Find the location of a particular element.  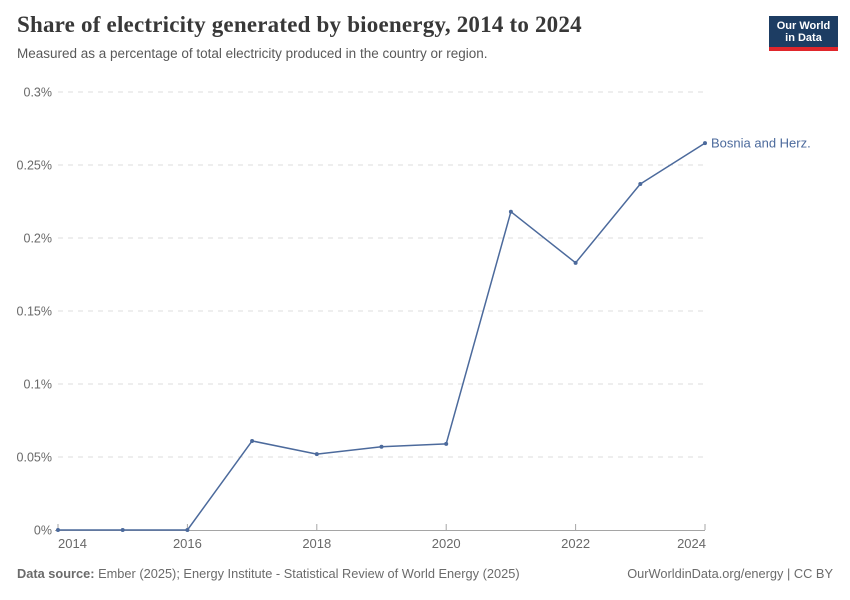

credit-link: OurWorldinData.org/energy | CC BY is located at coordinates (730, 573).